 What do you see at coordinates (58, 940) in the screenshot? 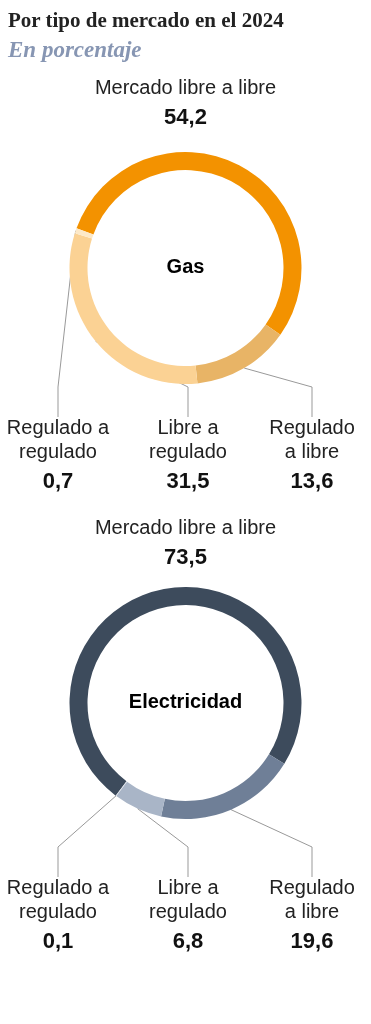
I see `data-label: 0,1` at bounding box center [58, 940].